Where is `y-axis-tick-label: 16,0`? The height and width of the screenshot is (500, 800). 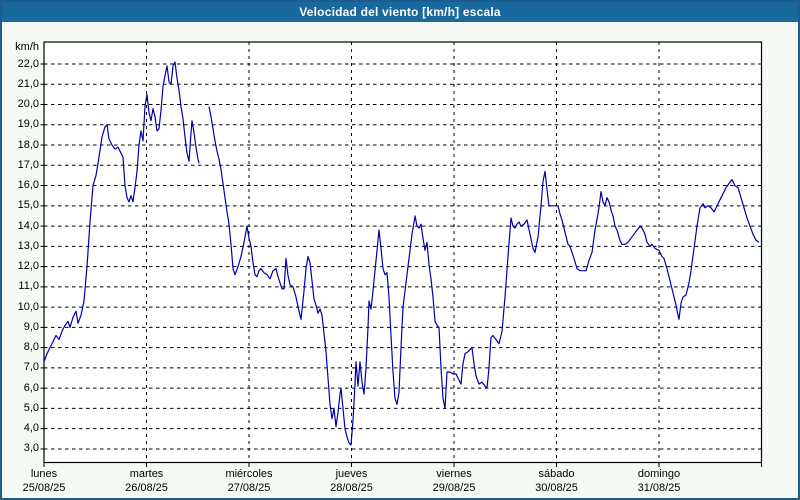
y-axis-tick-label: 16,0 is located at coordinates (28, 185).